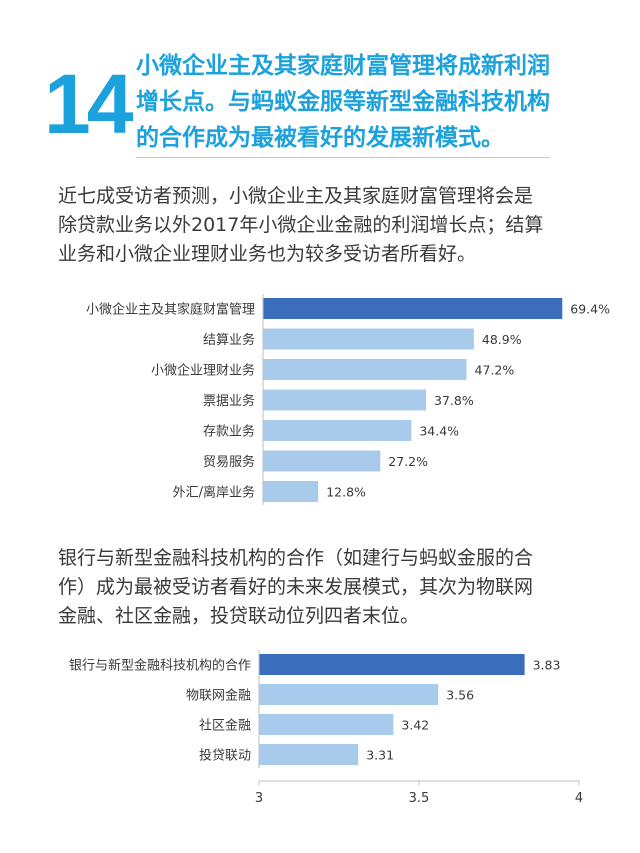 This screenshot has width=640, height=853. What do you see at coordinates (439, 431) in the screenshot?
I see `growth-value-label: 34.4%` at bounding box center [439, 431].